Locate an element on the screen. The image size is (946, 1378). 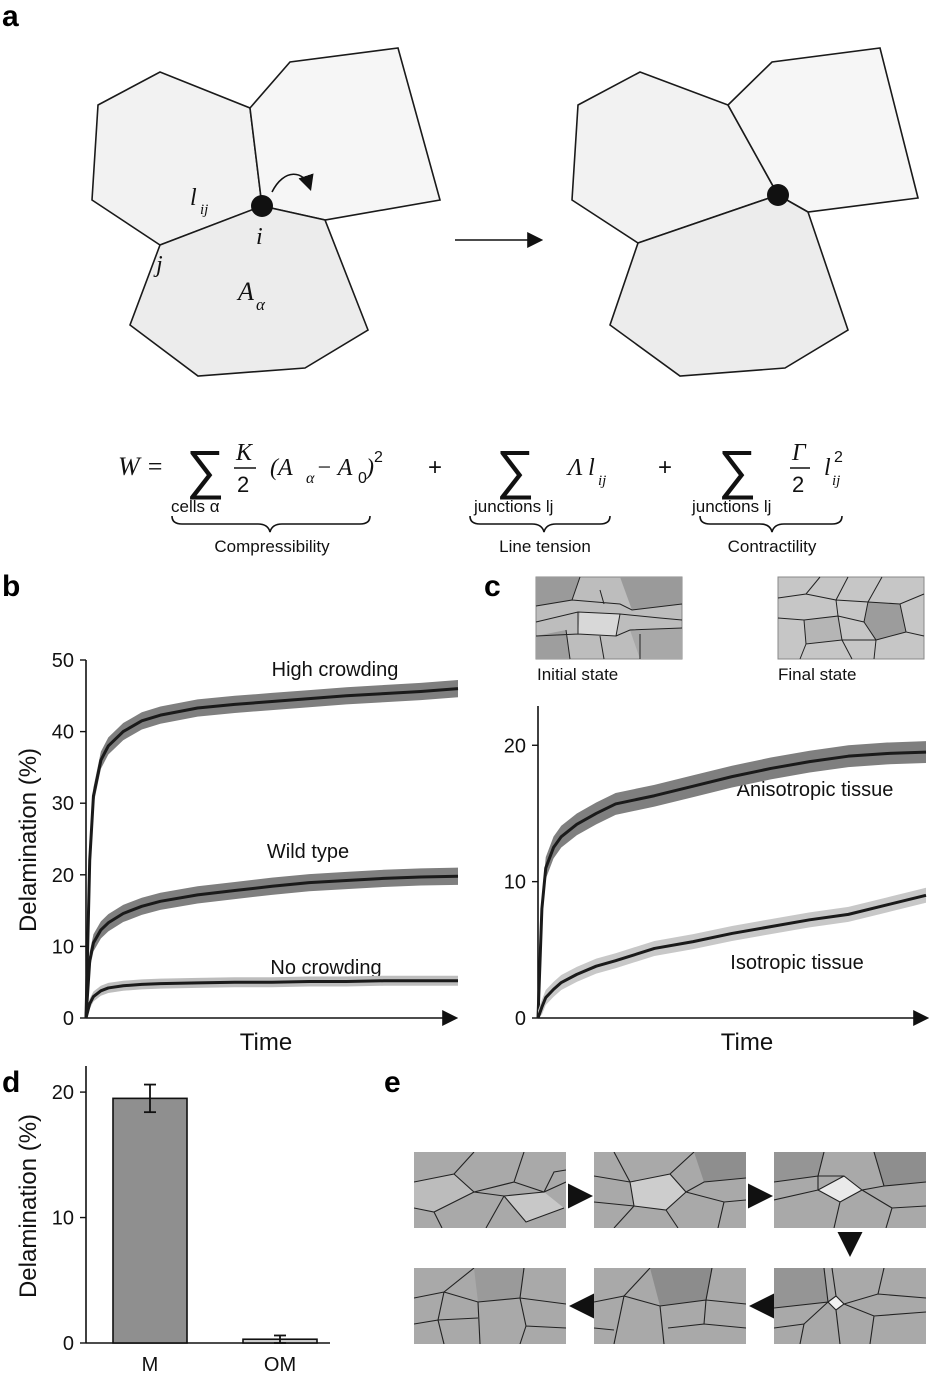
eq-plus-1: + is located at coordinates (435, 467).